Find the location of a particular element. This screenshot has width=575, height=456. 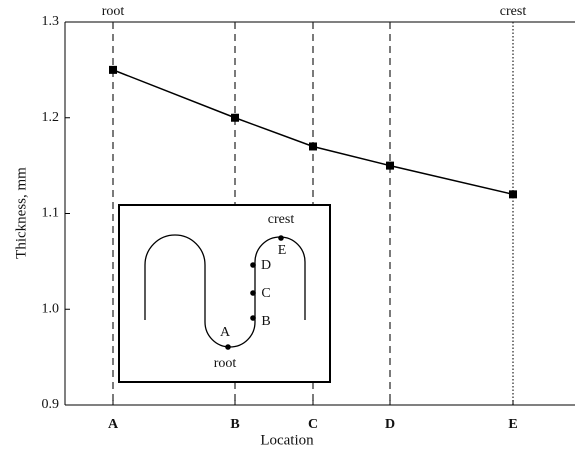

inset-label: crest is located at coordinates (281, 219).